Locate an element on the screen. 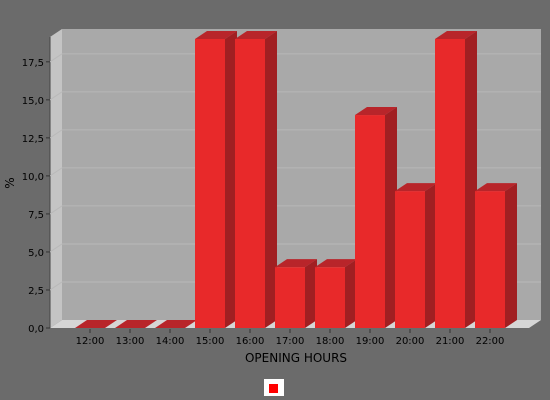 The width and height of the screenshot is (550, 400). x-tick-label: 22:00 is located at coordinates (490, 341).